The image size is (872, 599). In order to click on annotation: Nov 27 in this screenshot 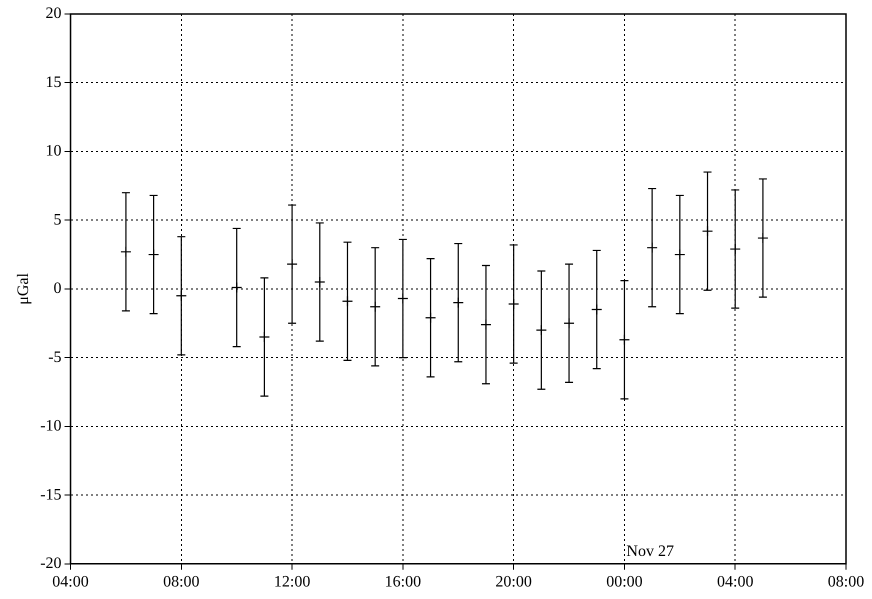, I will do `click(650, 551)`.